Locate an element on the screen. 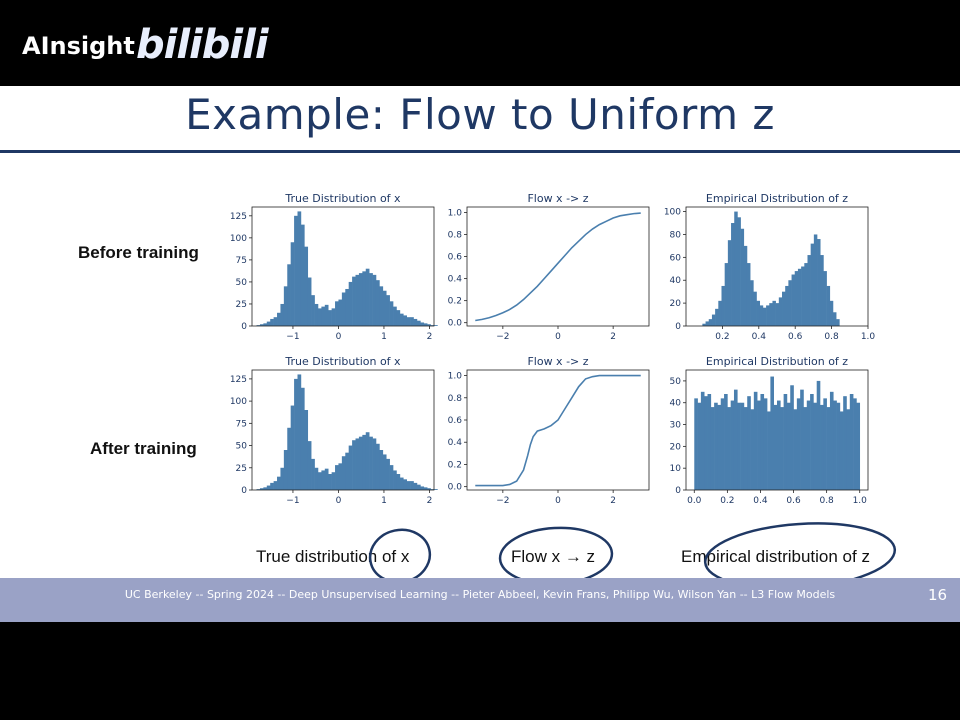  slide-title: Example: Flow to Uniform z is located at coordinates (480, 114).